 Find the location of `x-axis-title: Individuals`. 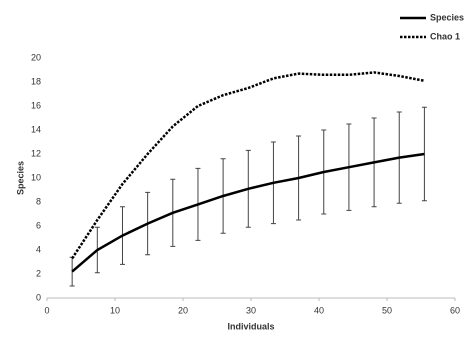

x-axis-title: Individuals is located at coordinates (250, 326).